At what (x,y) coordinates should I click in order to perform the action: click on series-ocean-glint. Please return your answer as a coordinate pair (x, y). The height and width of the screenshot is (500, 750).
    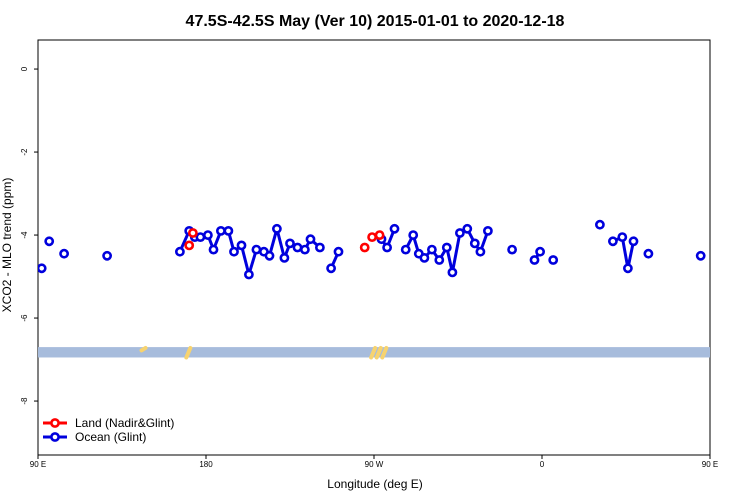
    Looking at the image, I should click on (394, 249).